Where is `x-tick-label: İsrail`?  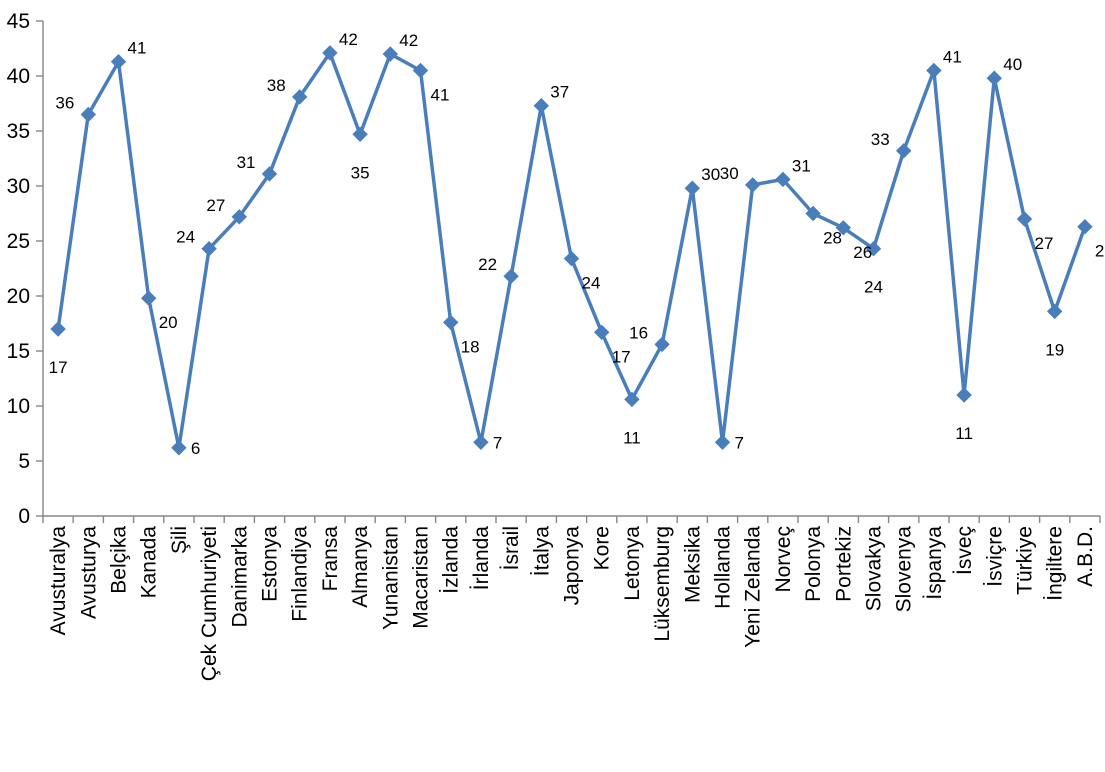
x-tick-label: İsrail is located at coordinates (511, 548).